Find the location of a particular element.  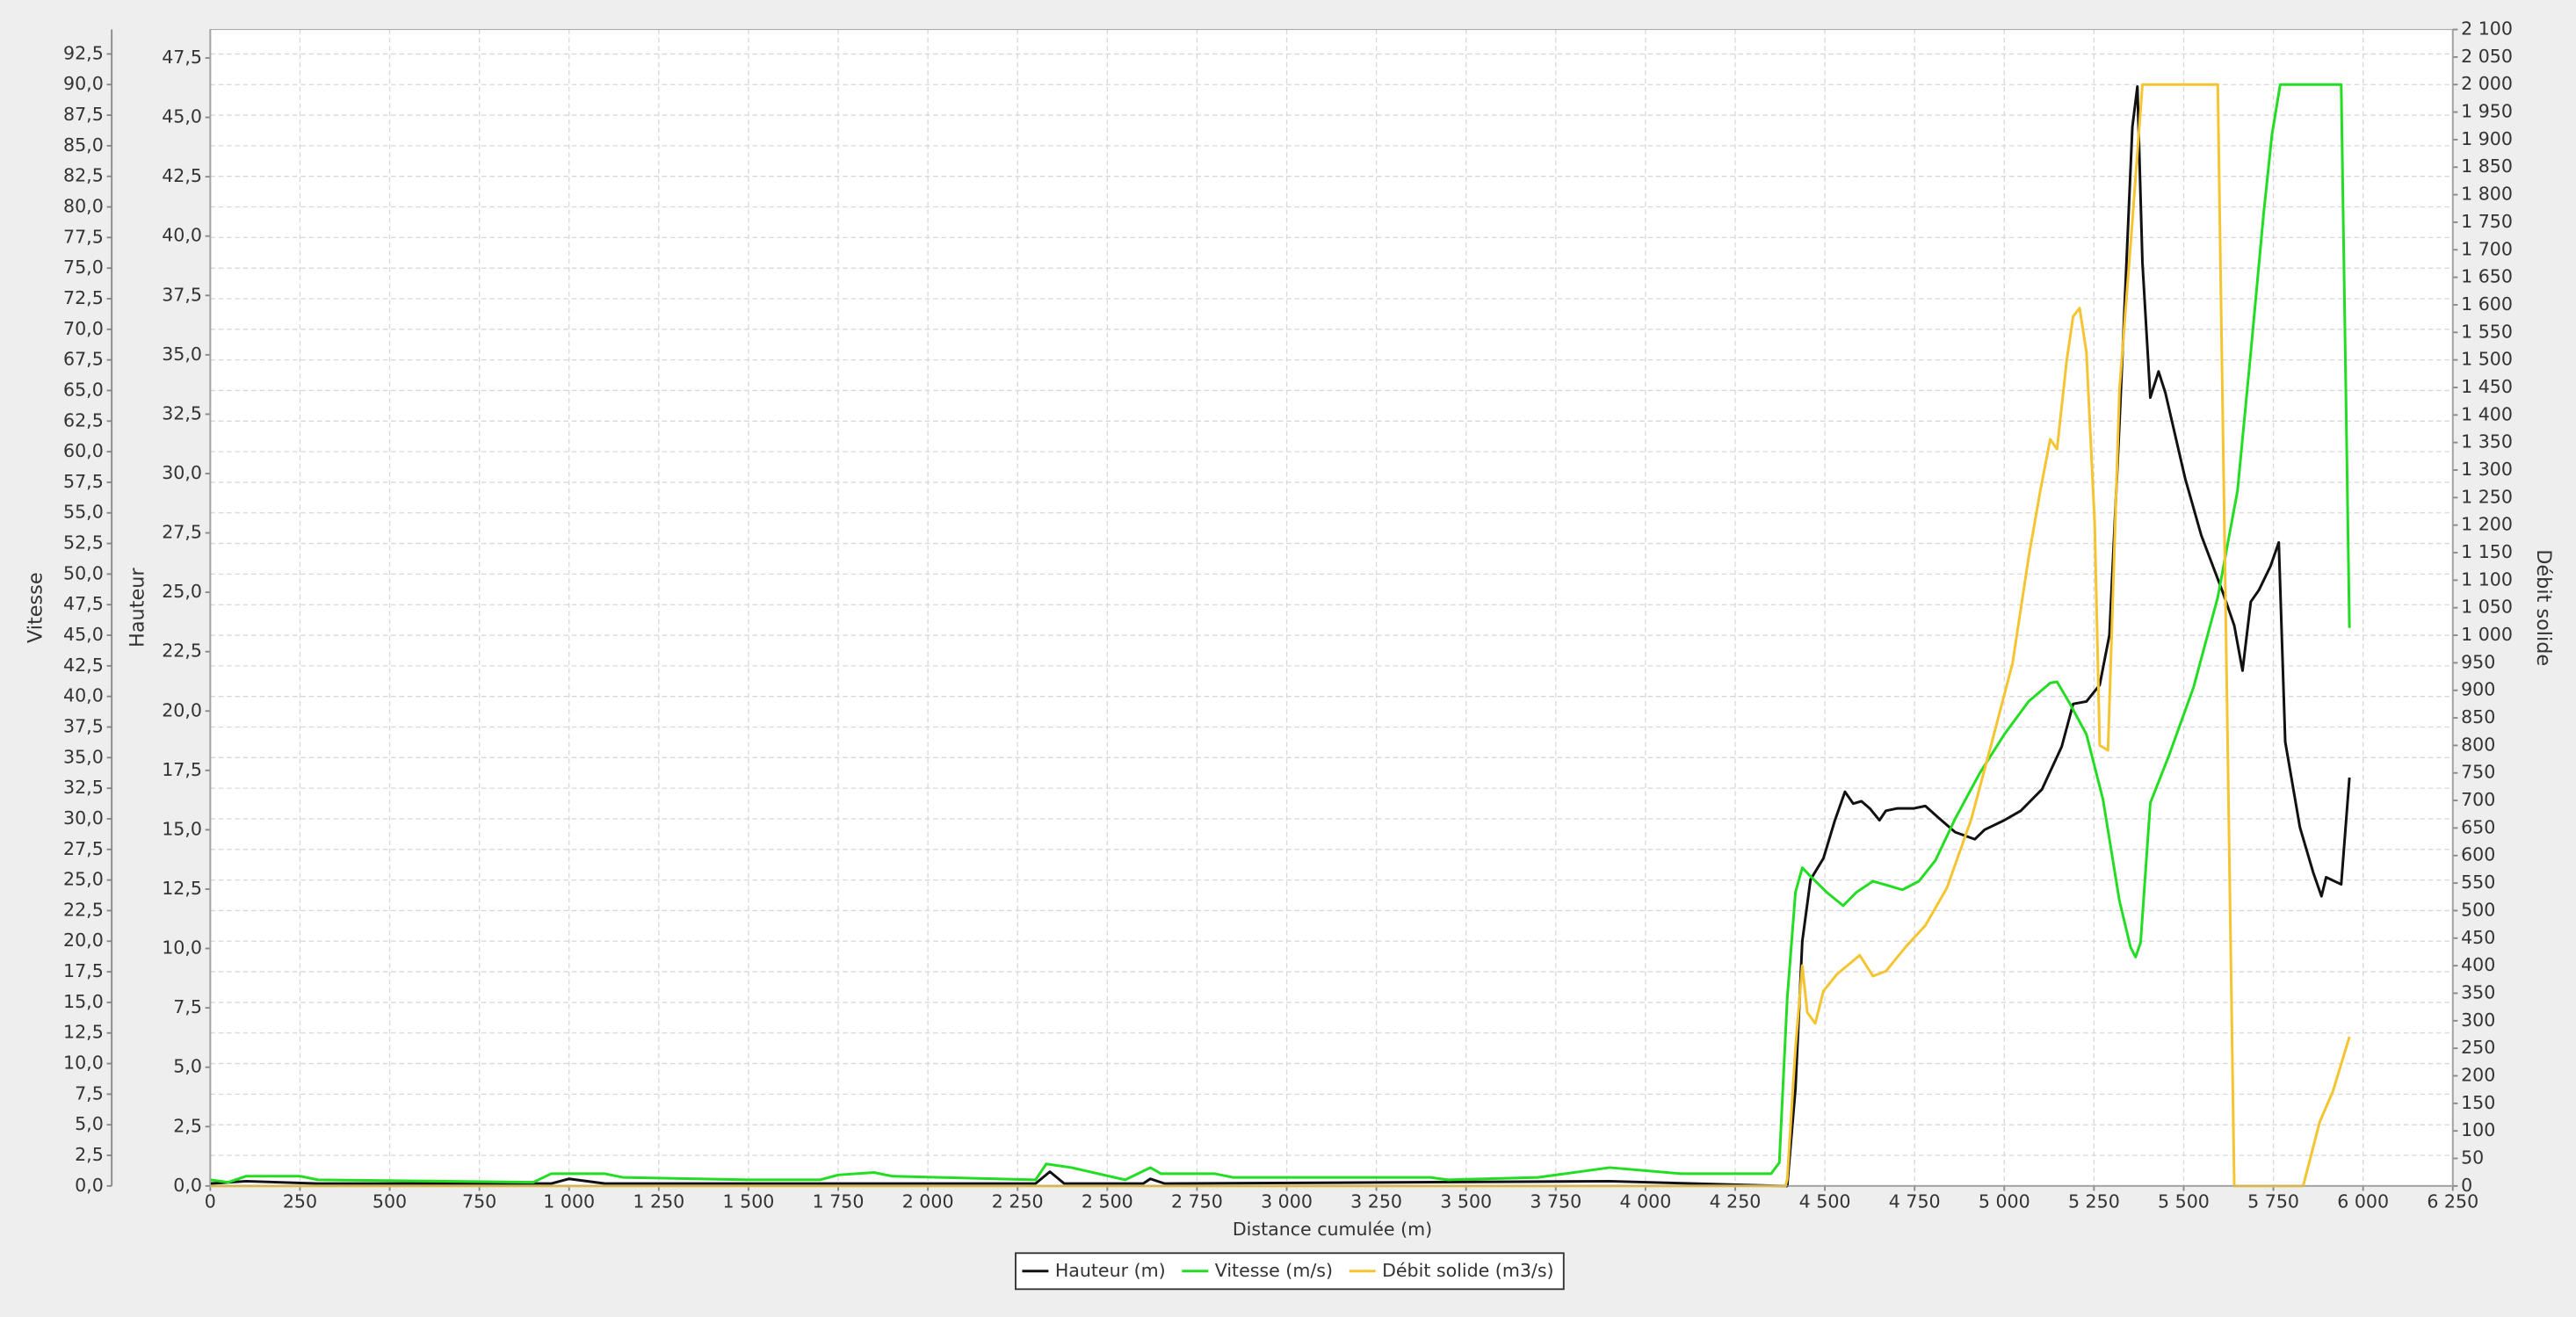

y-tick-label: 2 050 is located at coordinates (2487, 56).